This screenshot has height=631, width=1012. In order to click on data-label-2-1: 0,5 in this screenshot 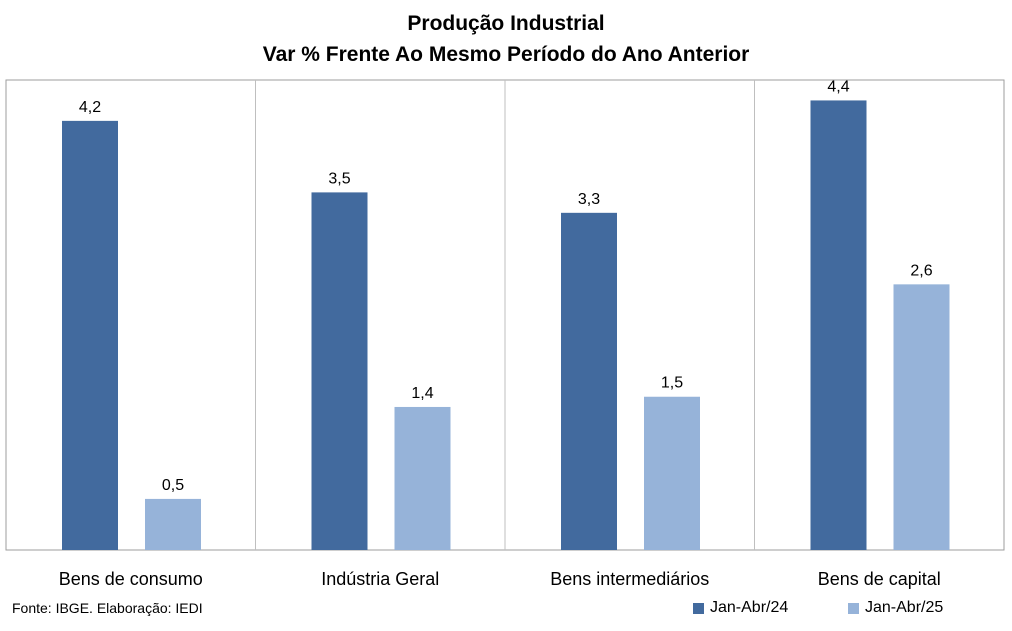, I will do `click(173, 485)`.